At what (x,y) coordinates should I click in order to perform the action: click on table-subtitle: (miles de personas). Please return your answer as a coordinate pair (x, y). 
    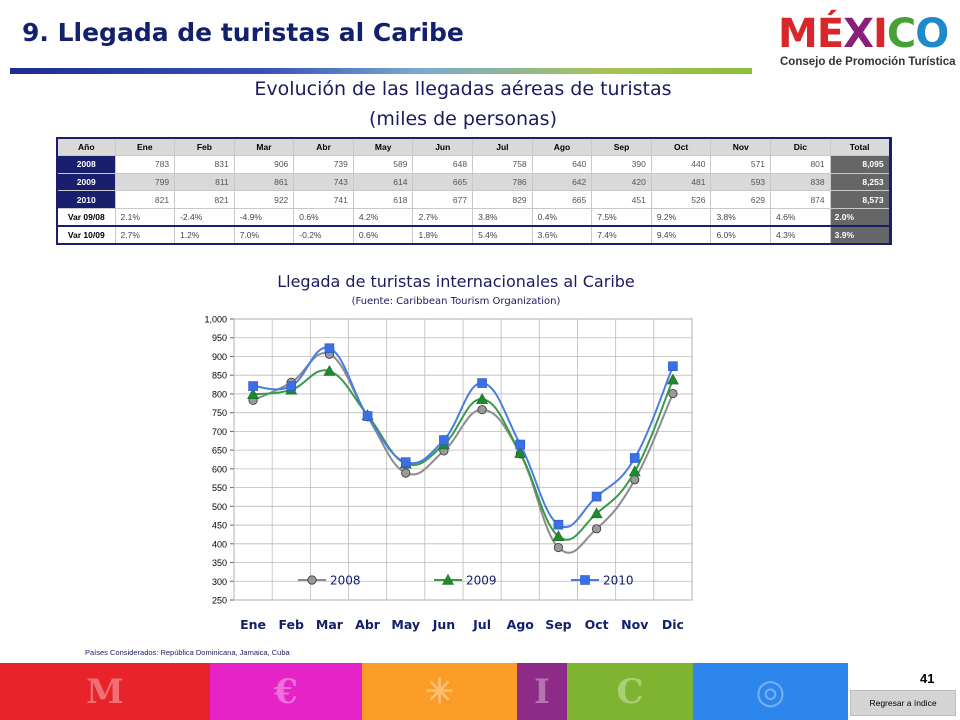
    Looking at the image, I should click on (463, 119).